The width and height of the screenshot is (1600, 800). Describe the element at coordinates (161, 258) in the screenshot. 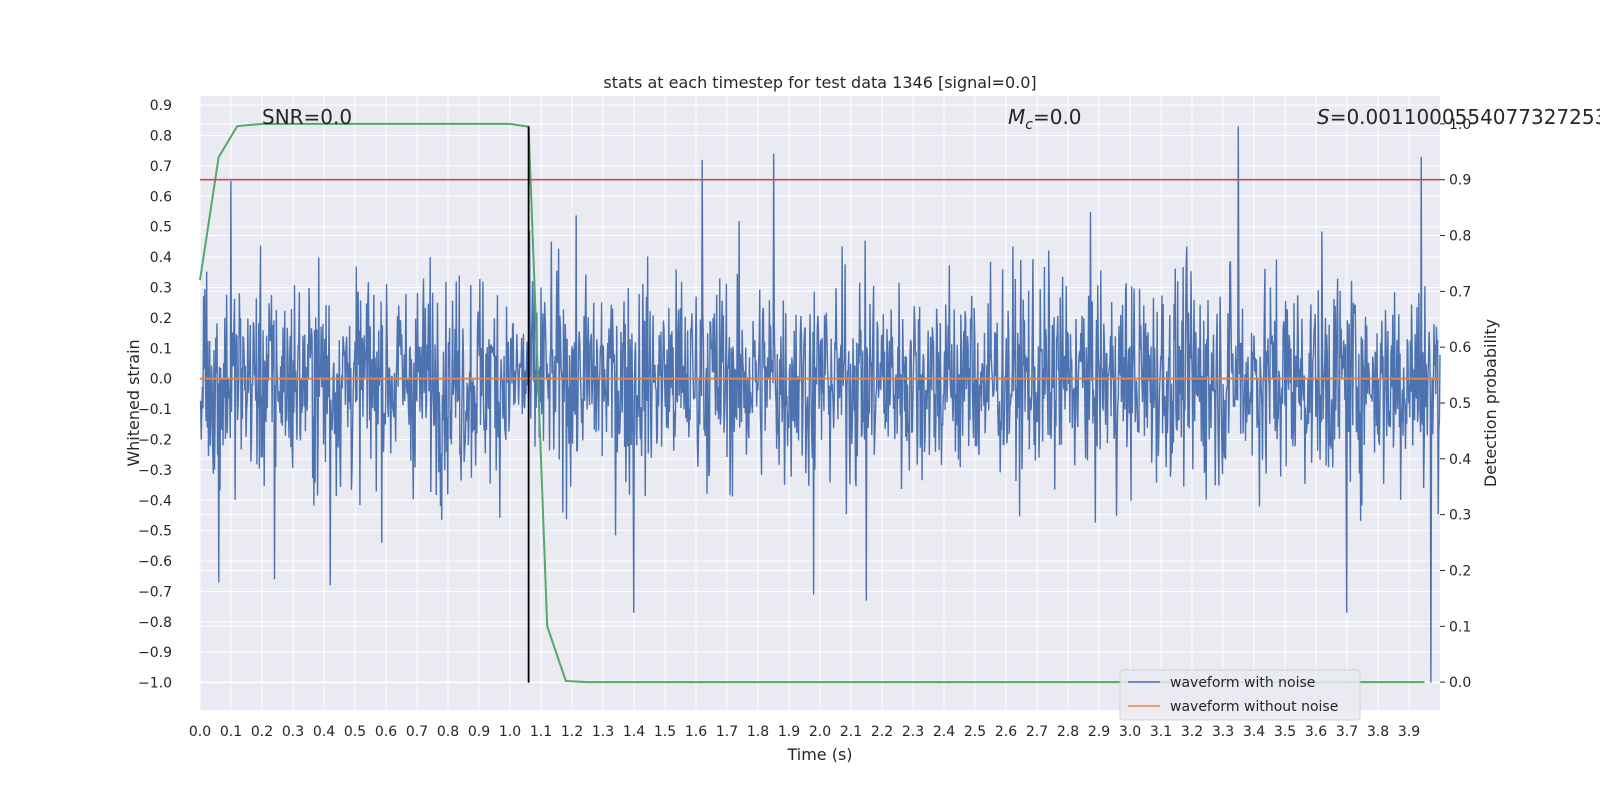

I see `y-tick-label: 0.4` at that location.